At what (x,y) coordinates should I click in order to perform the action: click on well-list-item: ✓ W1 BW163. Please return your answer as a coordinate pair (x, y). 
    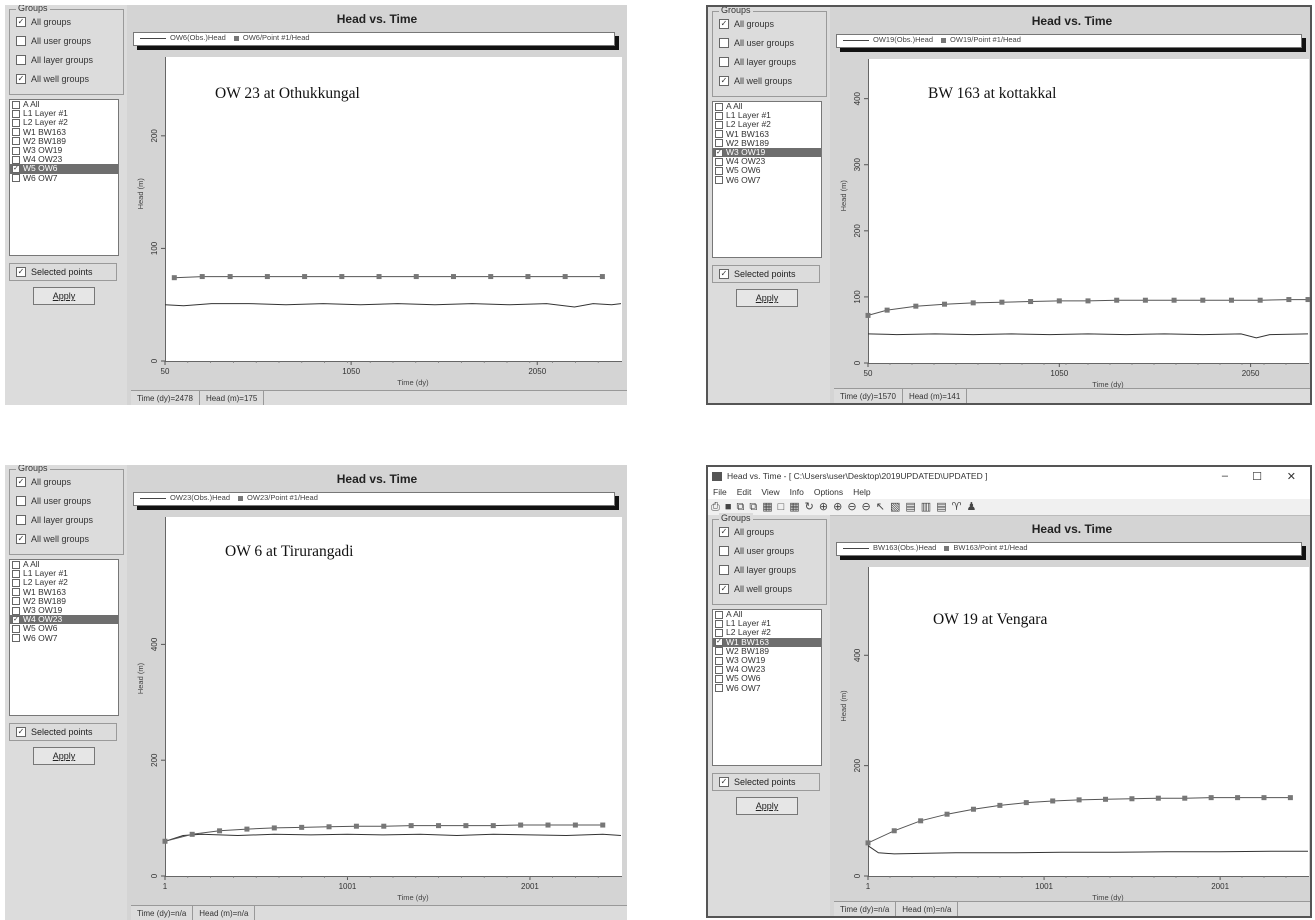
    Looking at the image, I should click on (767, 642).